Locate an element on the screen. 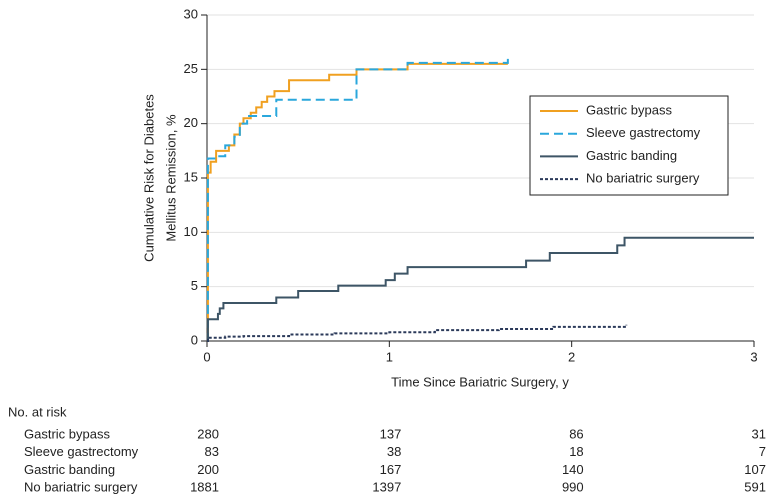 This screenshot has height=501, width=766. risk-row-label: Gastric banding is located at coordinates (69, 469).